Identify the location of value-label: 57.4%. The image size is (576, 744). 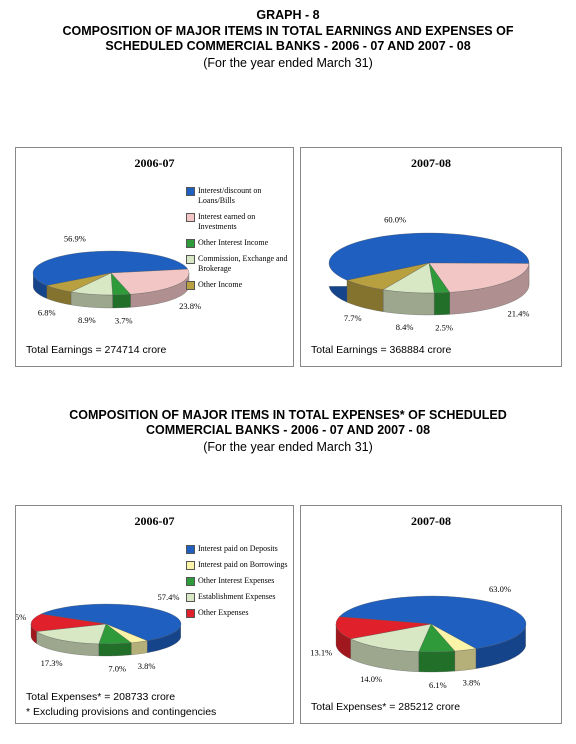
(168, 597).